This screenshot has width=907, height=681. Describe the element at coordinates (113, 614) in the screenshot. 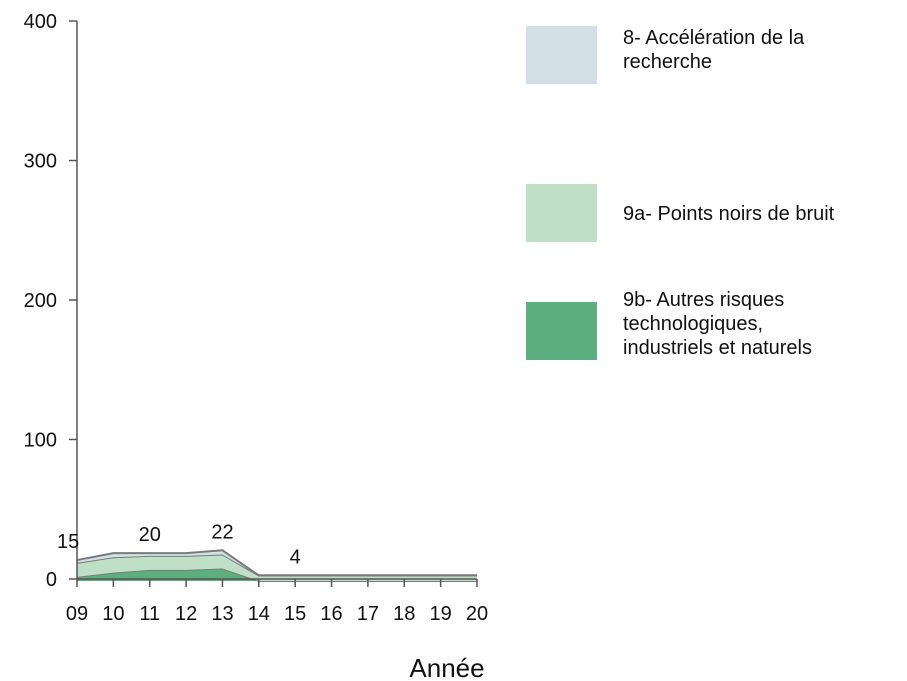

I see `x-tick-label: 10` at that location.